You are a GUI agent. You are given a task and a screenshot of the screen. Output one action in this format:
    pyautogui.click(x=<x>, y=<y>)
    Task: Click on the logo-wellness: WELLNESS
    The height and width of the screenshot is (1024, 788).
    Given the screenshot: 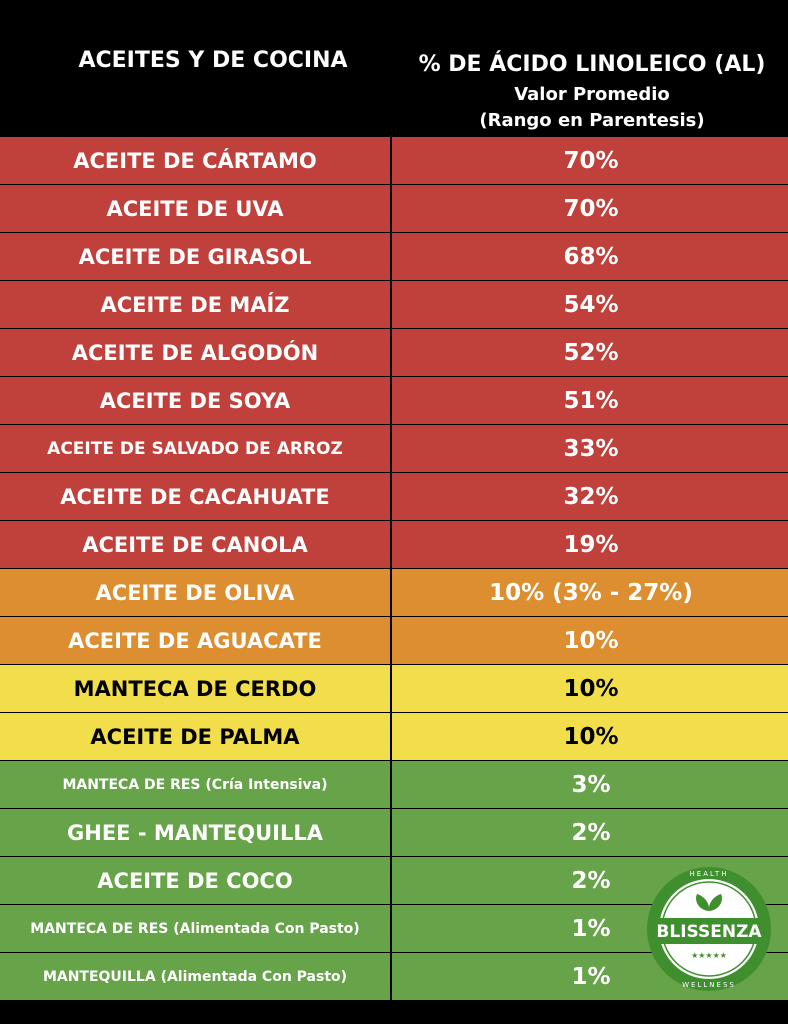 What is the action you would take?
    pyautogui.click(x=709, y=985)
    